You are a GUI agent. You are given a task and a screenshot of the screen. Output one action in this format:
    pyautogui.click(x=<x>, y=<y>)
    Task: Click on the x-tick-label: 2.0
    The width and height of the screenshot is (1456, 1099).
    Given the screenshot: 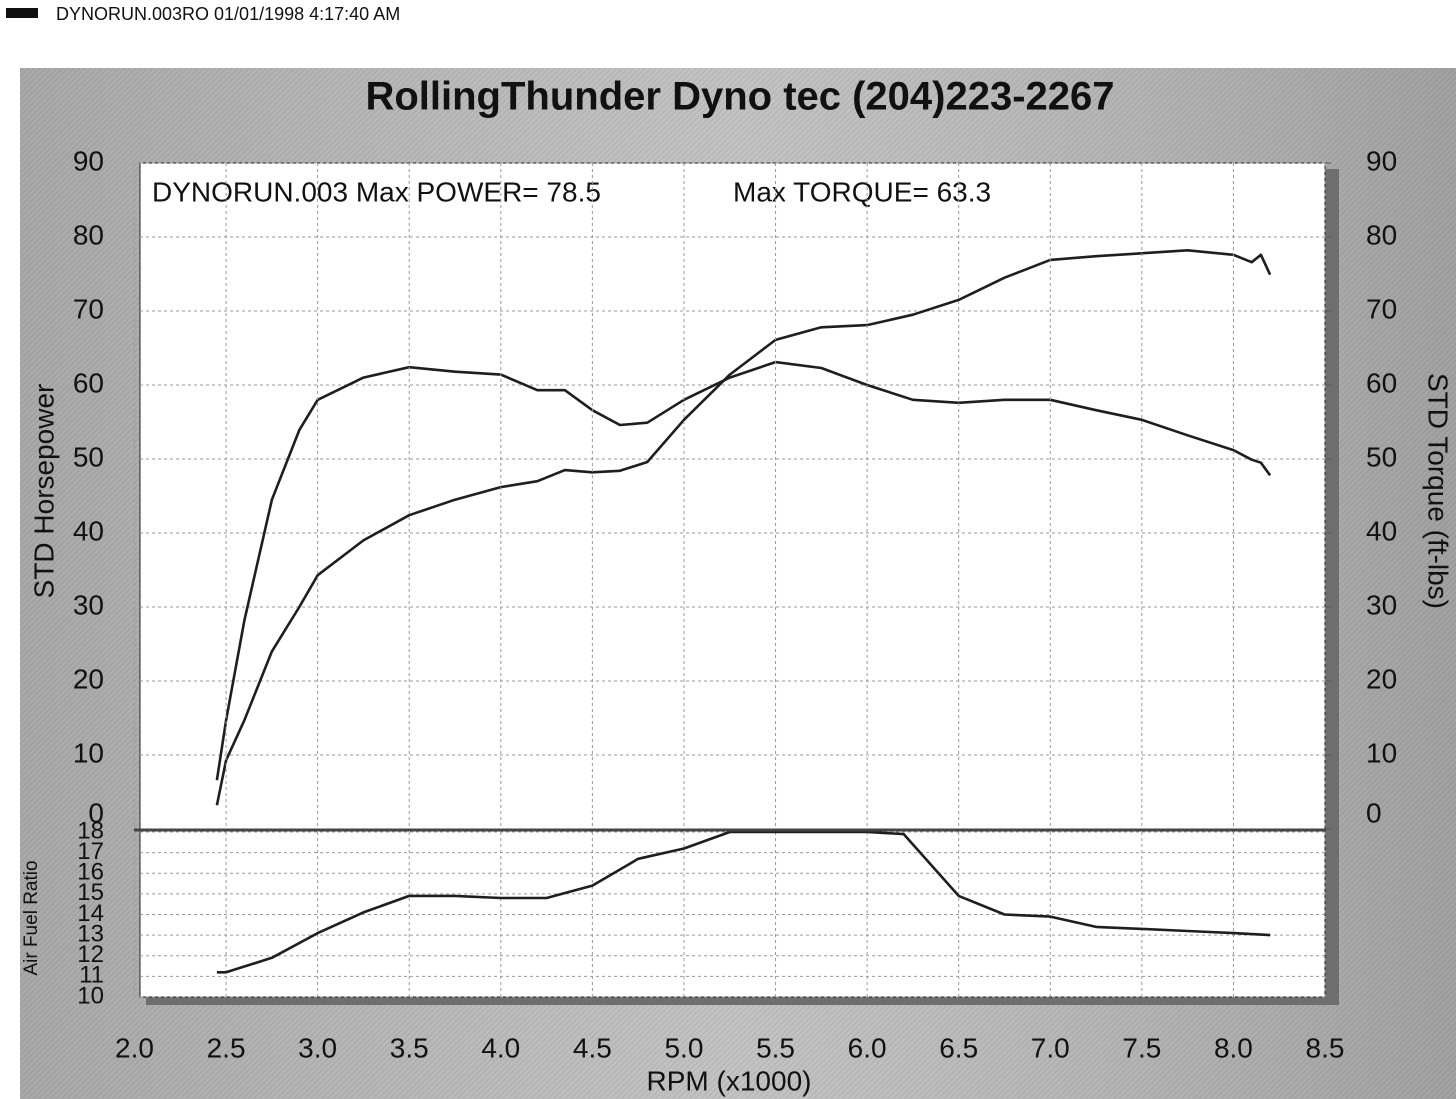 What is the action you would take?
    pyautogui.click(x=134, y=1047)
    